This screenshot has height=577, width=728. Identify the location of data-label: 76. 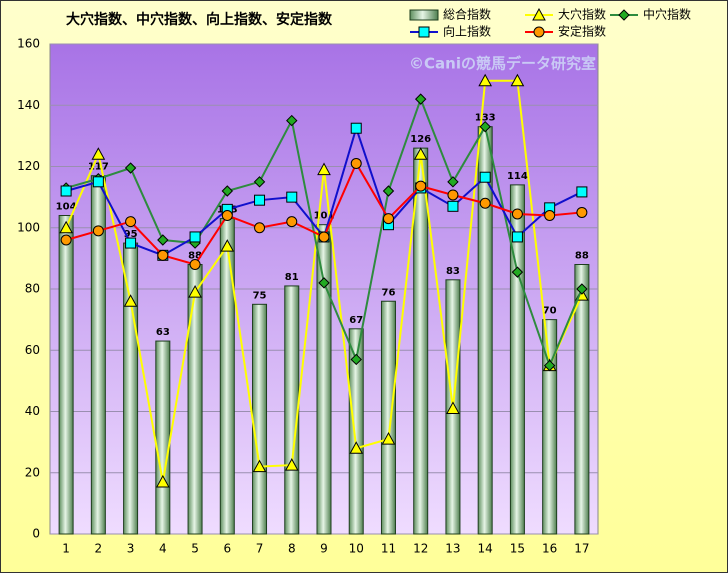
(389, 292).